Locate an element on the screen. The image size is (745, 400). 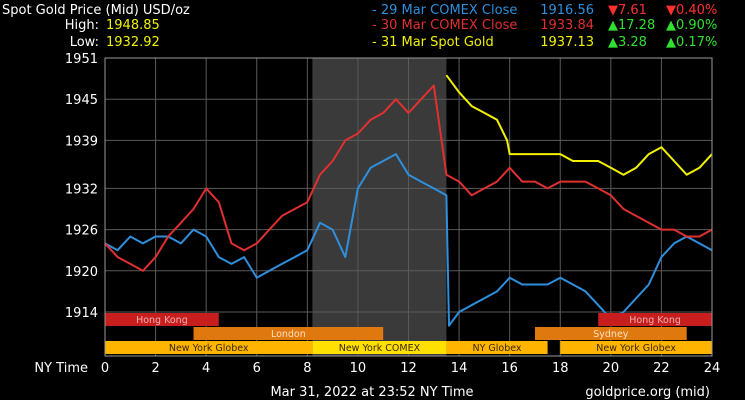
x-tick-label: 16 is located at coordinates (509, 368).